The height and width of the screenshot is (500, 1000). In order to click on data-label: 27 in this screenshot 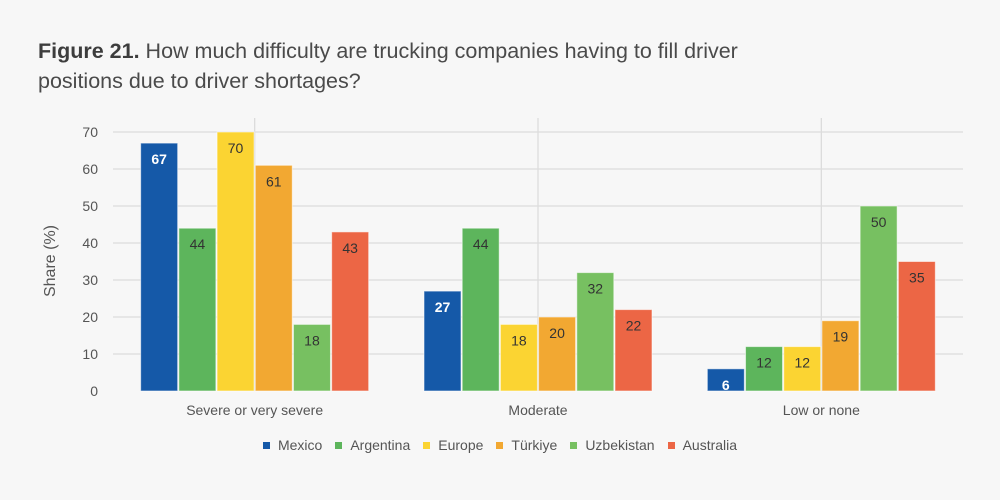, I will do `click(443, 307)`.